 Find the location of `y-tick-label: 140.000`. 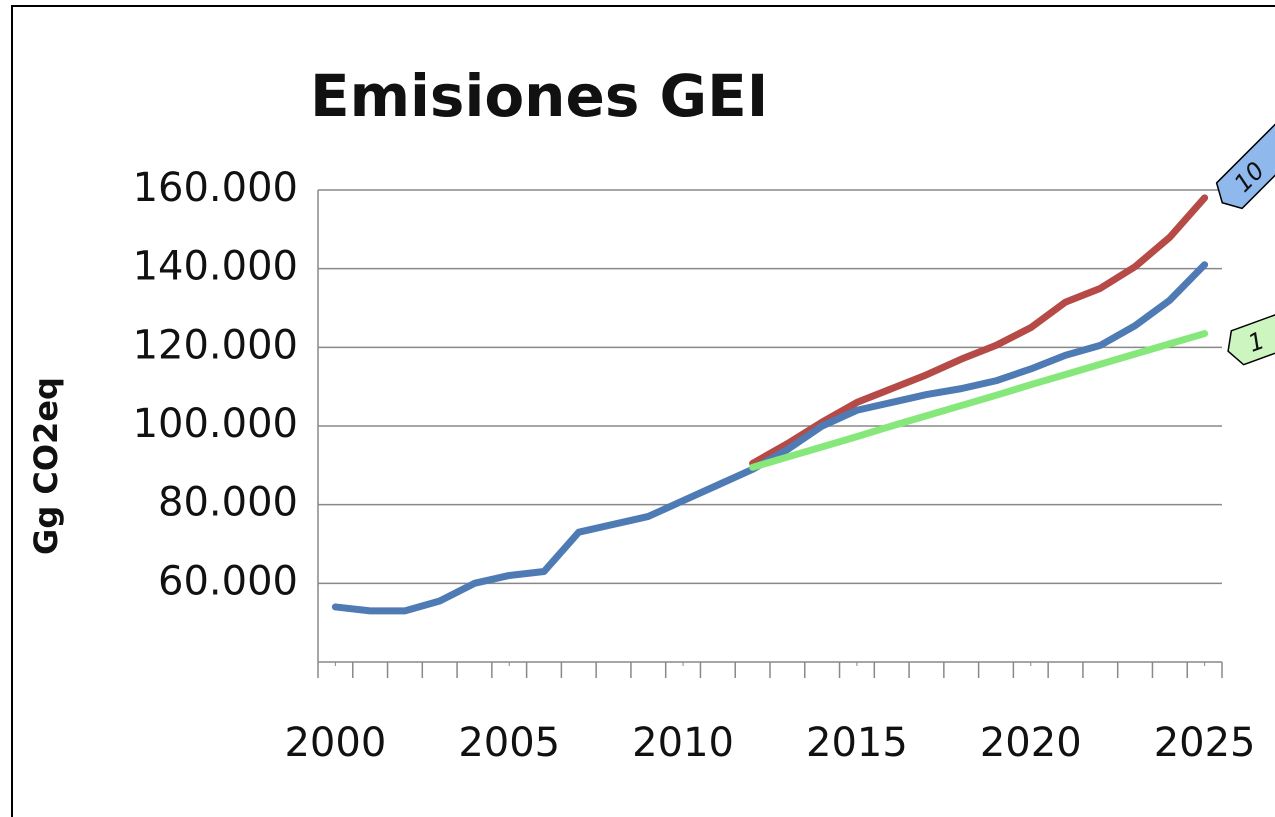

y-tick-label: 140.000 is located at coordinates (215, 267).